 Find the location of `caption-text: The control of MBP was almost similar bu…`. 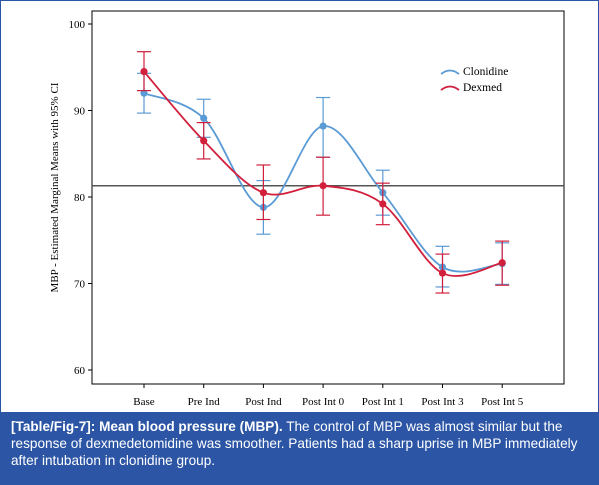

caption-text: The control of MBP was almost similar bu… is located at coordinates (294, 443).